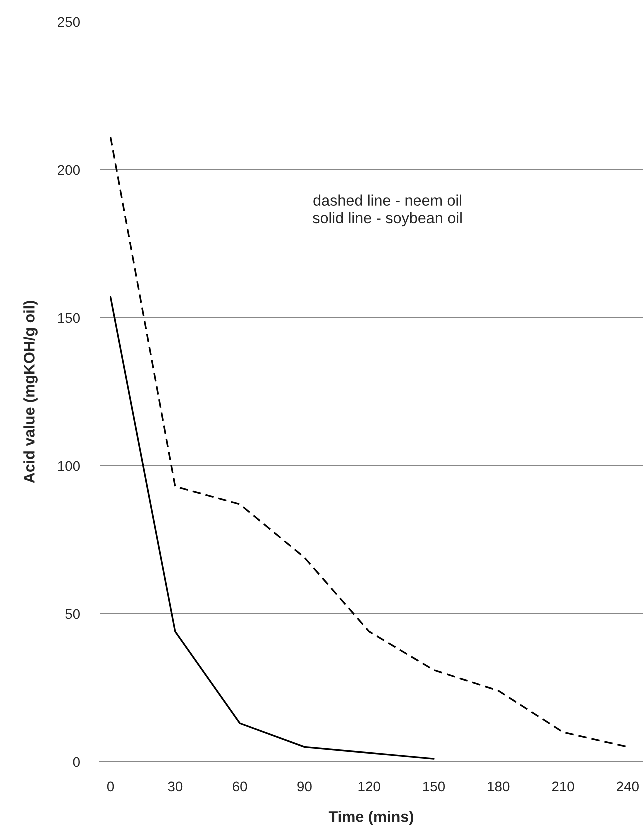  Describe the element at coordinates (76, 762) in the screenshot. I see `y-tick-label: 0` at that location.